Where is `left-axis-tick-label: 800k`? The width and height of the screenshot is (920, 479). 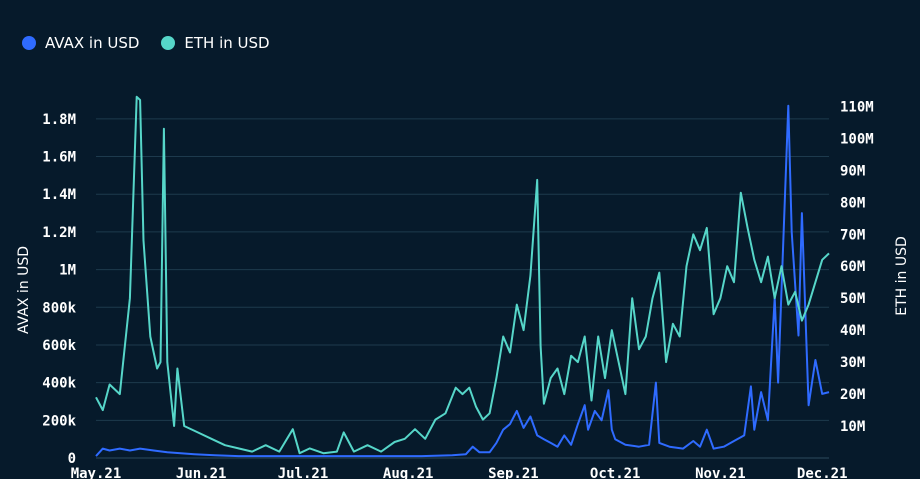
left-axis-tick-label: 800k is located at coordinates (59, 308).